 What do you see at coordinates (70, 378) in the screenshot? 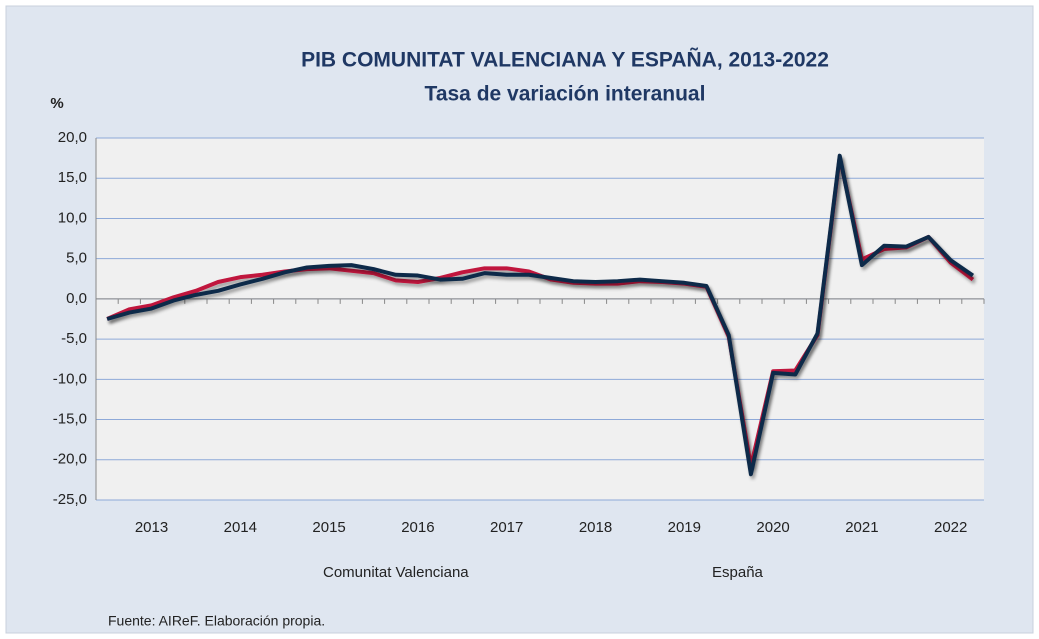
I see `y-tick-label: -10,0` at bounding box center [70, 378].